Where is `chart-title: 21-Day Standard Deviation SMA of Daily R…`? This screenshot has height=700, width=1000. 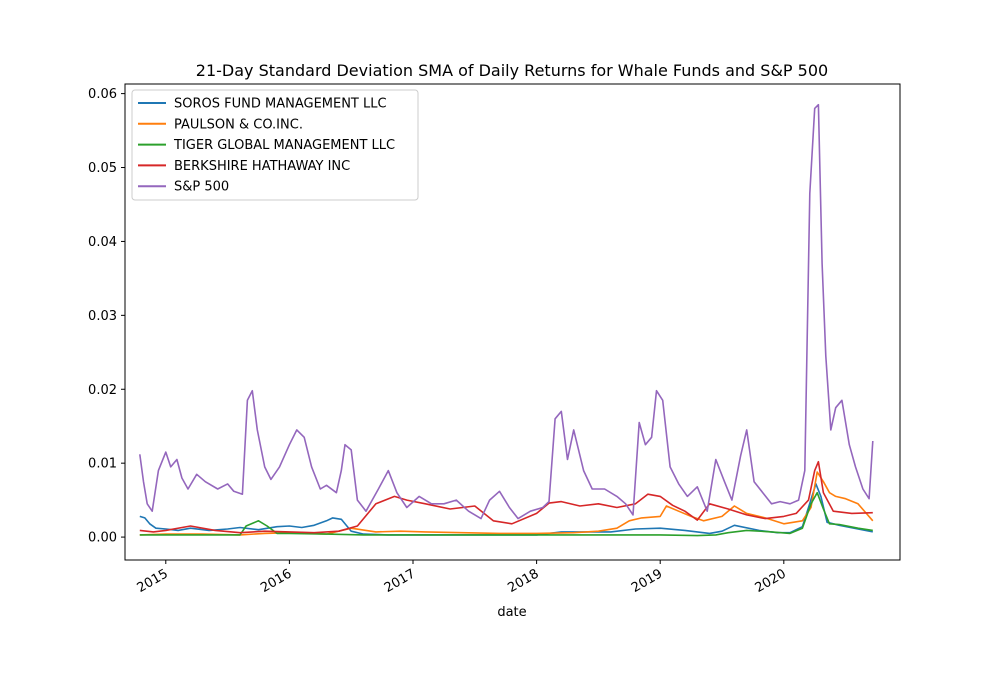 chart-title: 21-Day Standard Deviation SMA of Daily R… is located at coordinates (512, 70).